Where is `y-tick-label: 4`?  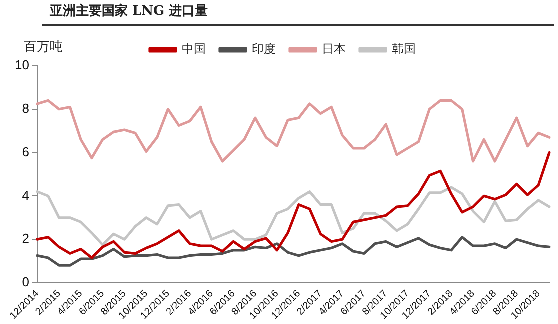
y-tick-label: 4 is located at coordinates (26, 195).